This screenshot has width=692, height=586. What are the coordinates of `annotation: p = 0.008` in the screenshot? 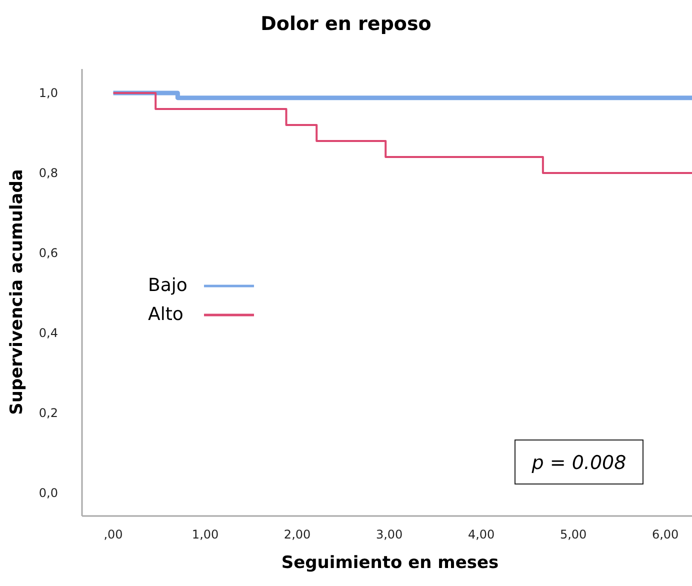 It's located at (578, 463).